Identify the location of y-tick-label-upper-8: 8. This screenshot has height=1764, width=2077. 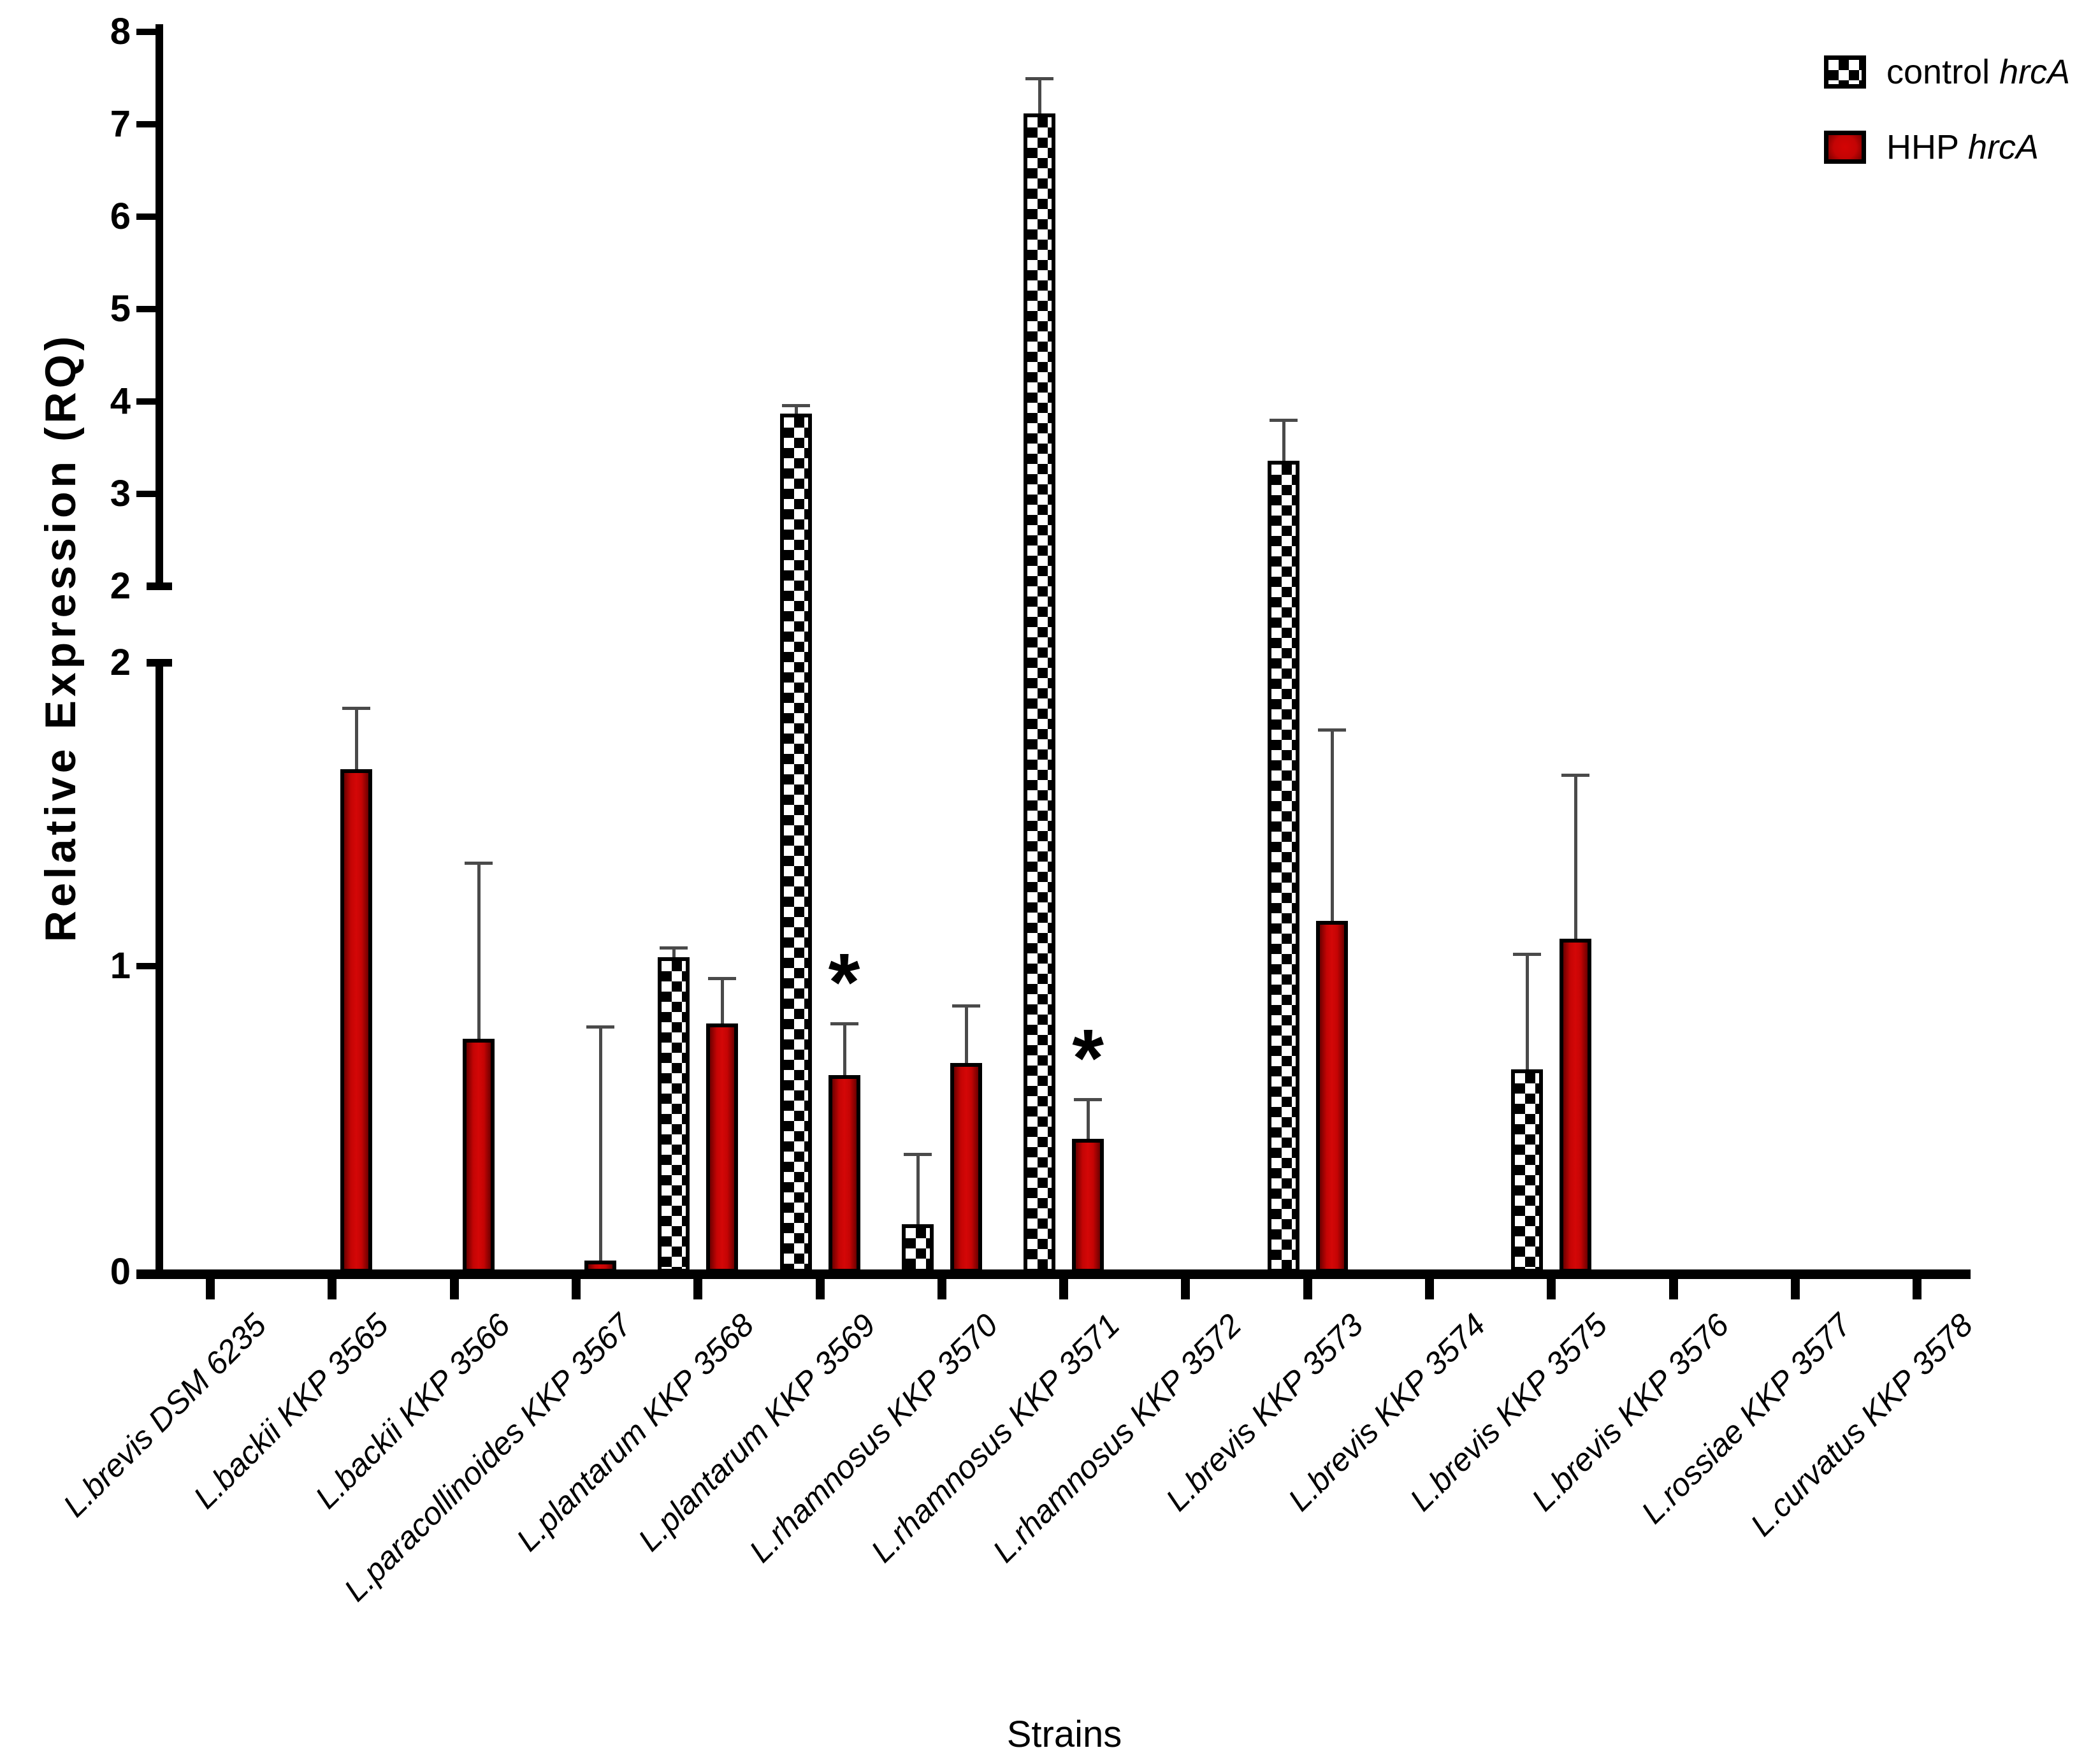
(120, 31).